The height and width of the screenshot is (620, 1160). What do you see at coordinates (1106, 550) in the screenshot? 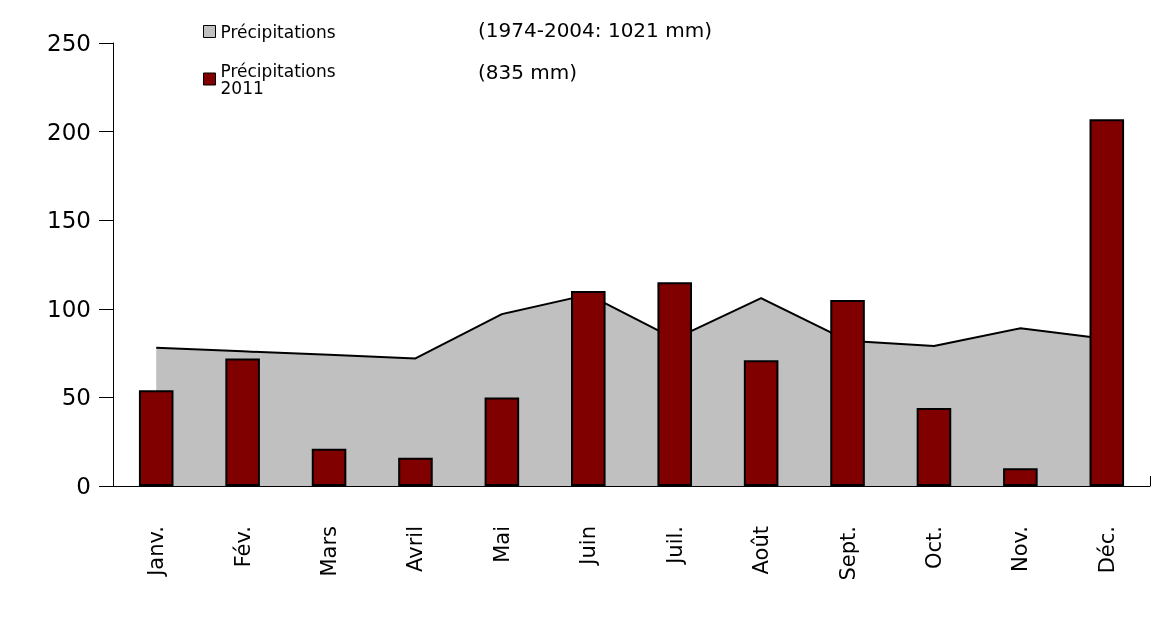
I see `x-tick-label: Déc.` at bounding box center [1106, 550].